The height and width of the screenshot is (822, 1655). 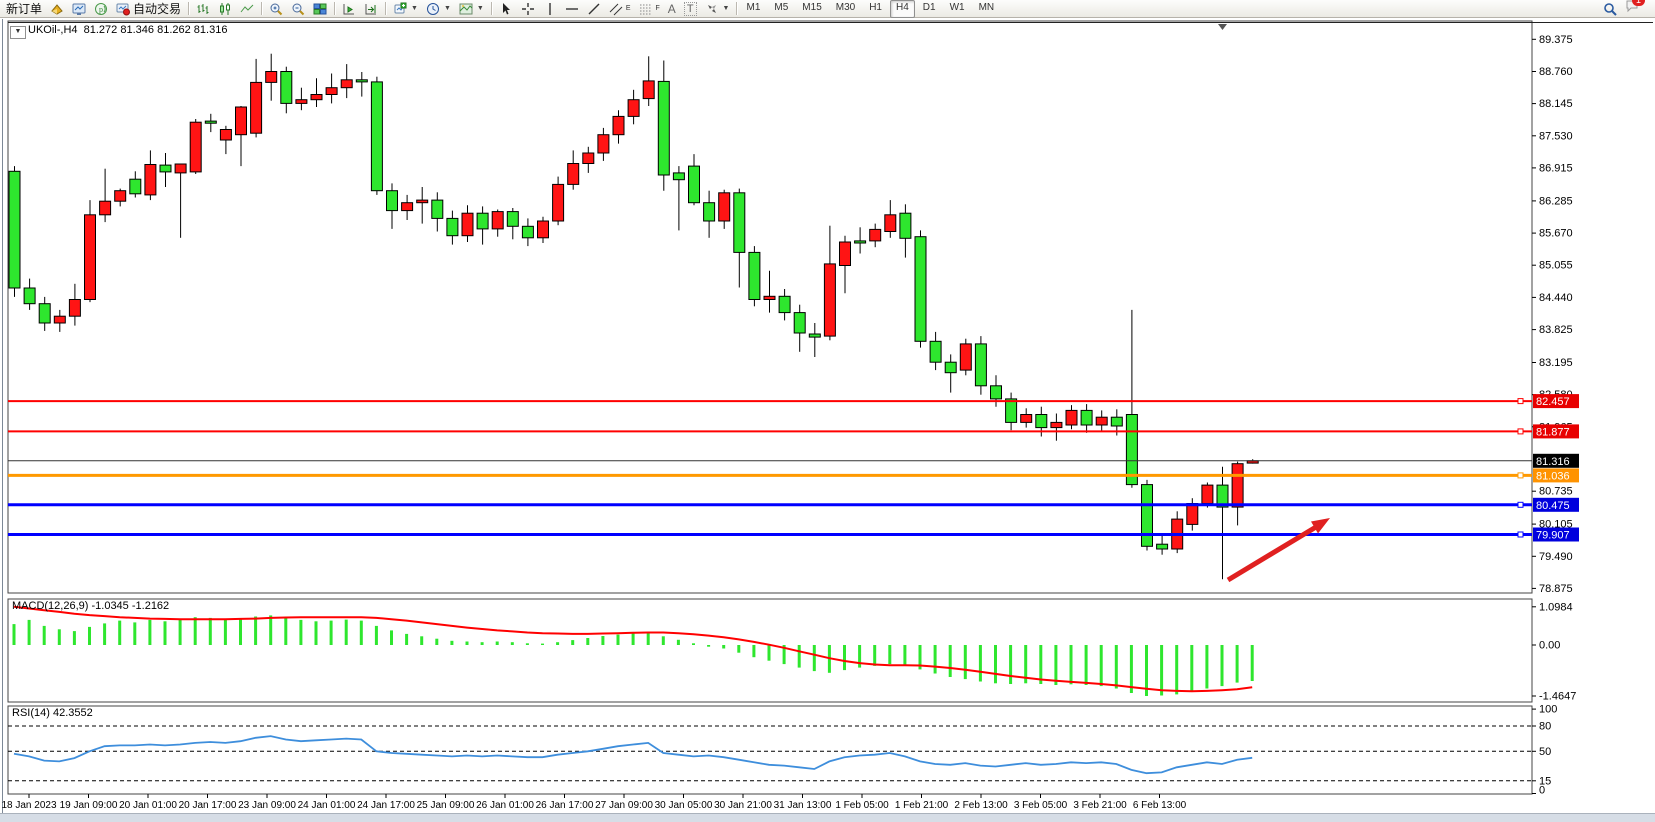 I want to click on autotrade-label: 自动交易, so click(x=157, y=9).